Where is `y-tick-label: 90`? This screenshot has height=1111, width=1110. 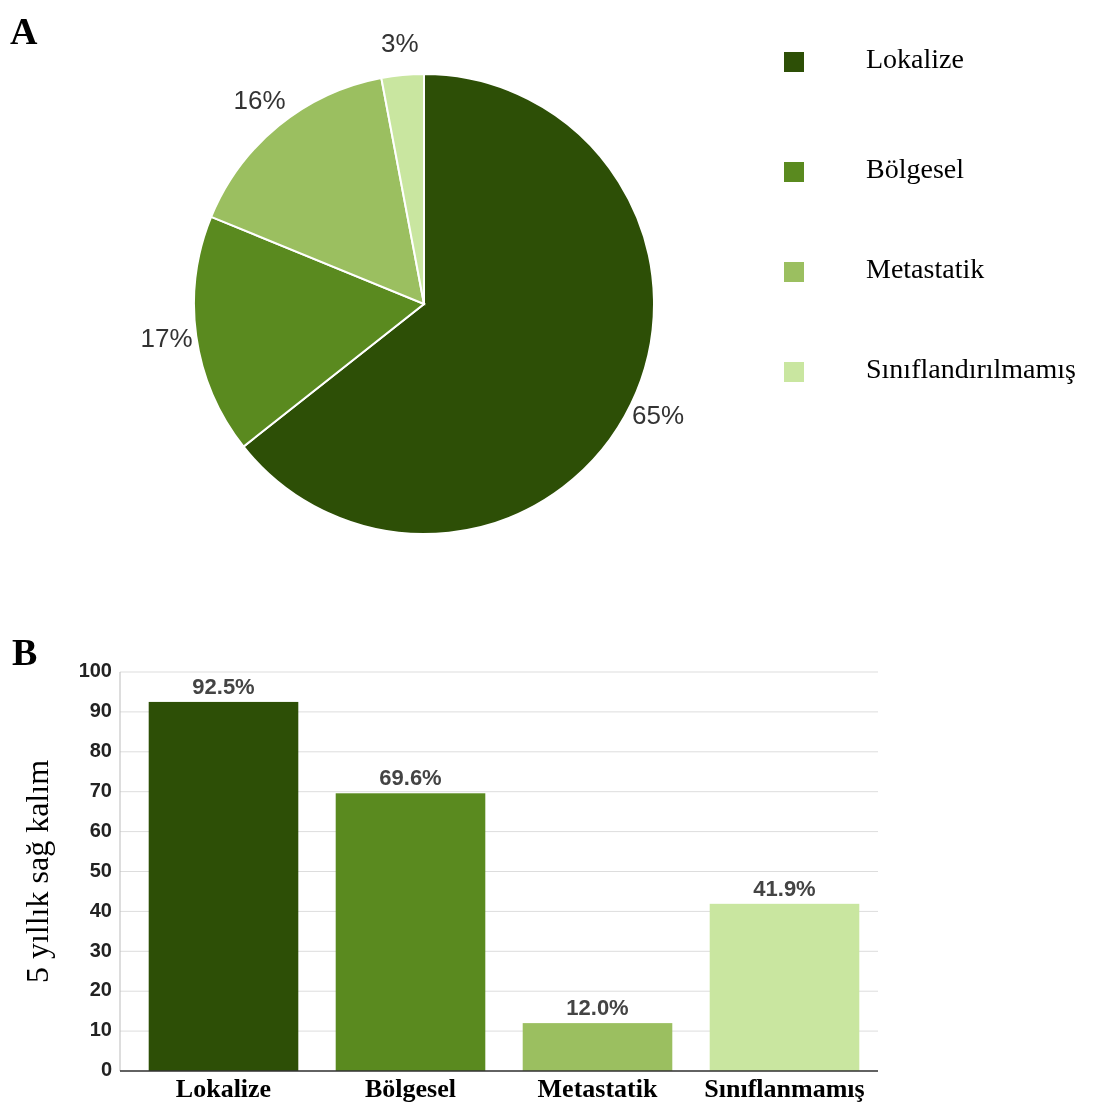
y-tick-label: 90 is located at coordinates (100, 710).